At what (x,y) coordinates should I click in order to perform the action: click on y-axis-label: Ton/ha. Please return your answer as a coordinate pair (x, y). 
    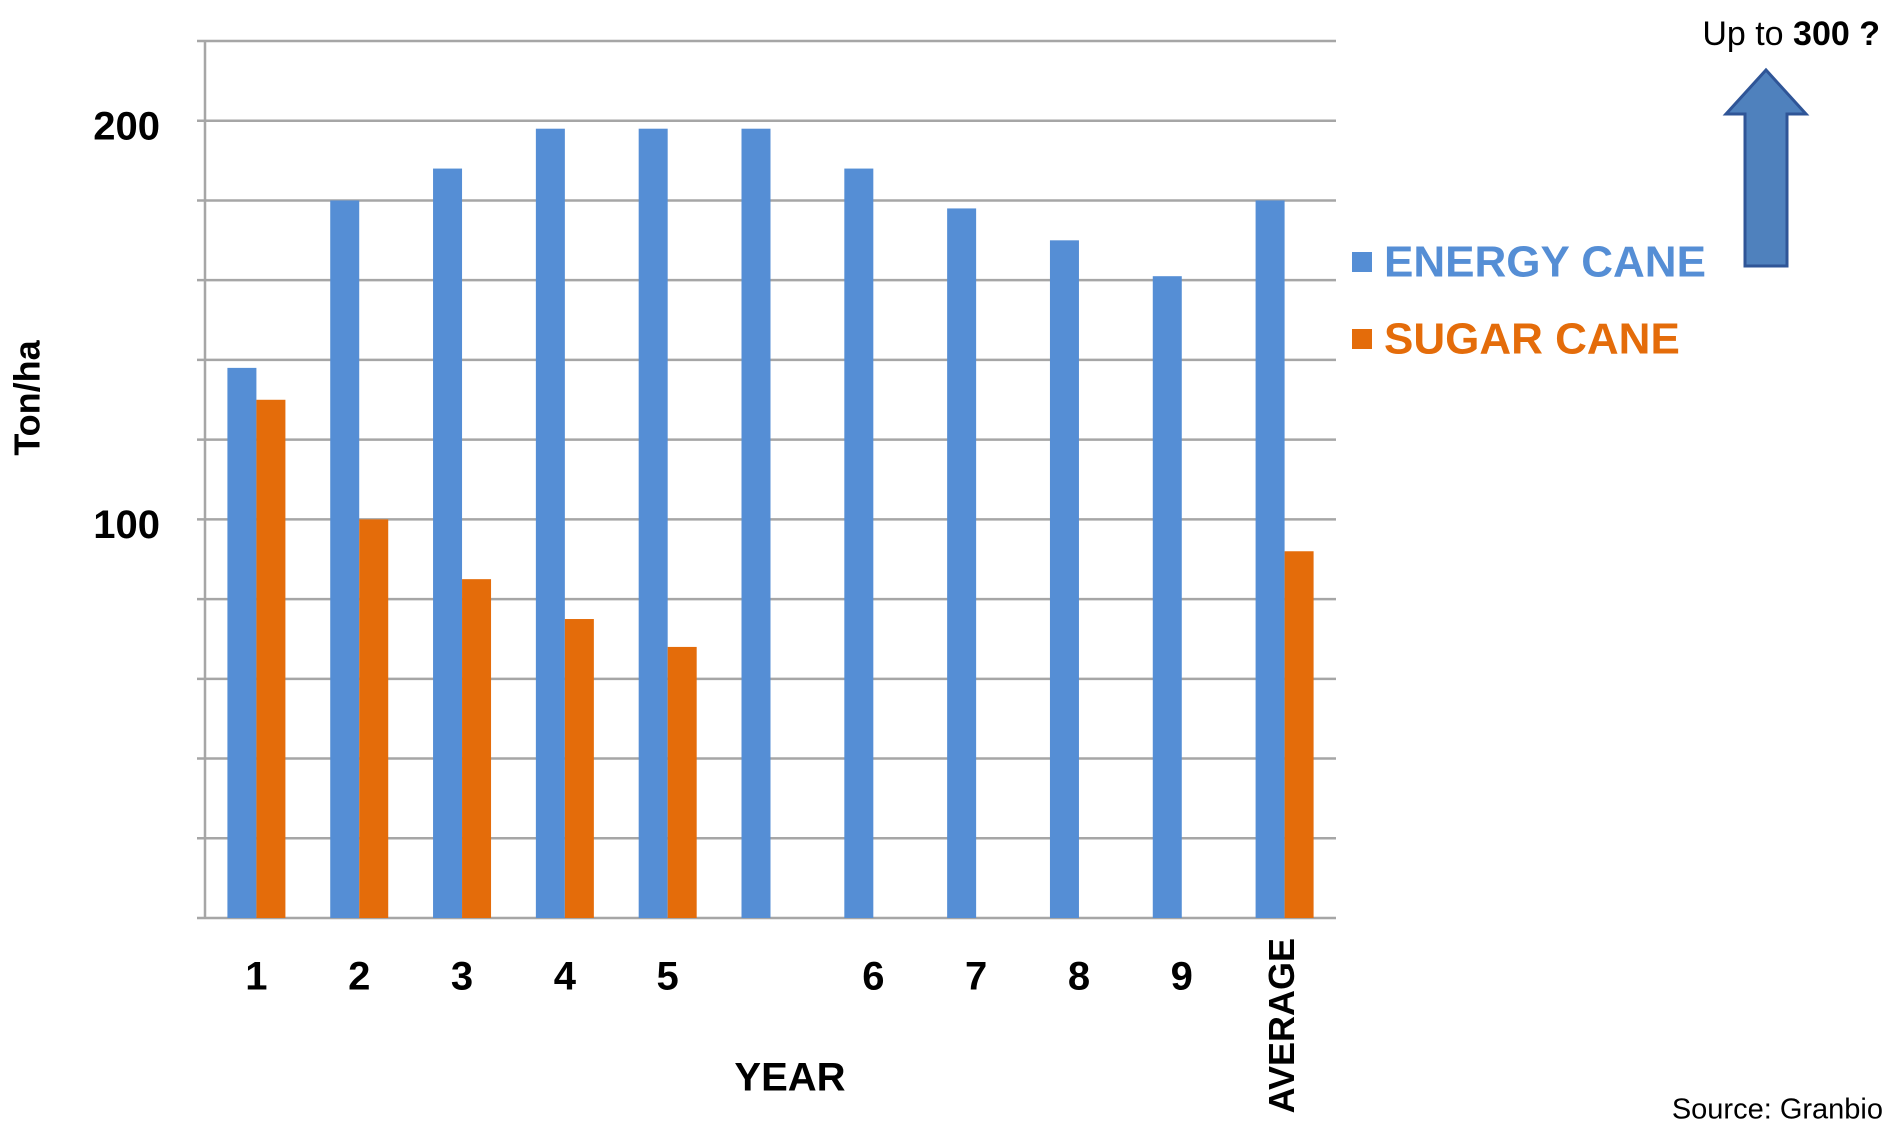
    Looking at the image, I should click on (27, 397).